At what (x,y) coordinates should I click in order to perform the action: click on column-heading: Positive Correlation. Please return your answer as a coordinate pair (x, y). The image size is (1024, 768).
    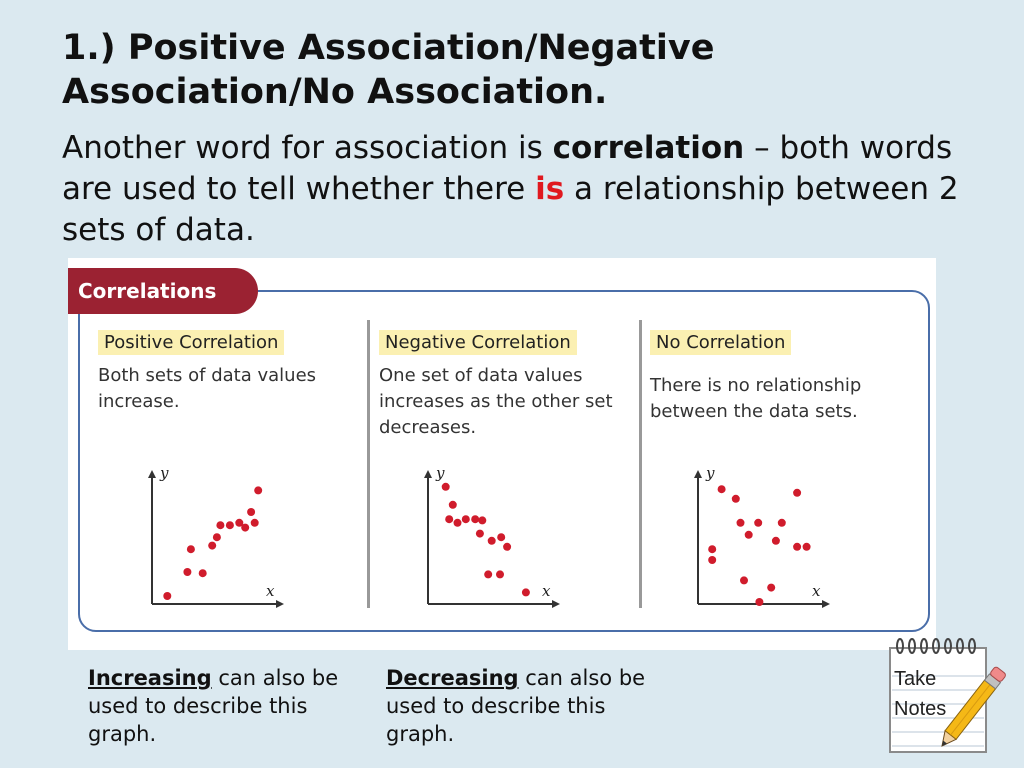
    Looking at the image, I should click on (191, 342).